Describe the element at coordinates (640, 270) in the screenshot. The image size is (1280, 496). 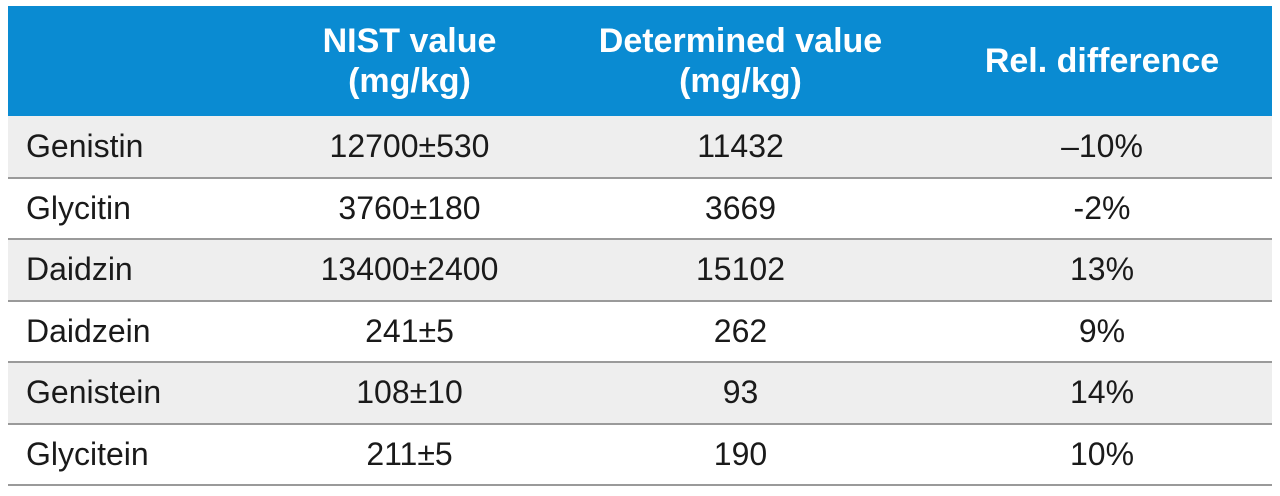
I see `table-row: Daidzin 13400±2400 15102 13%` at that location.